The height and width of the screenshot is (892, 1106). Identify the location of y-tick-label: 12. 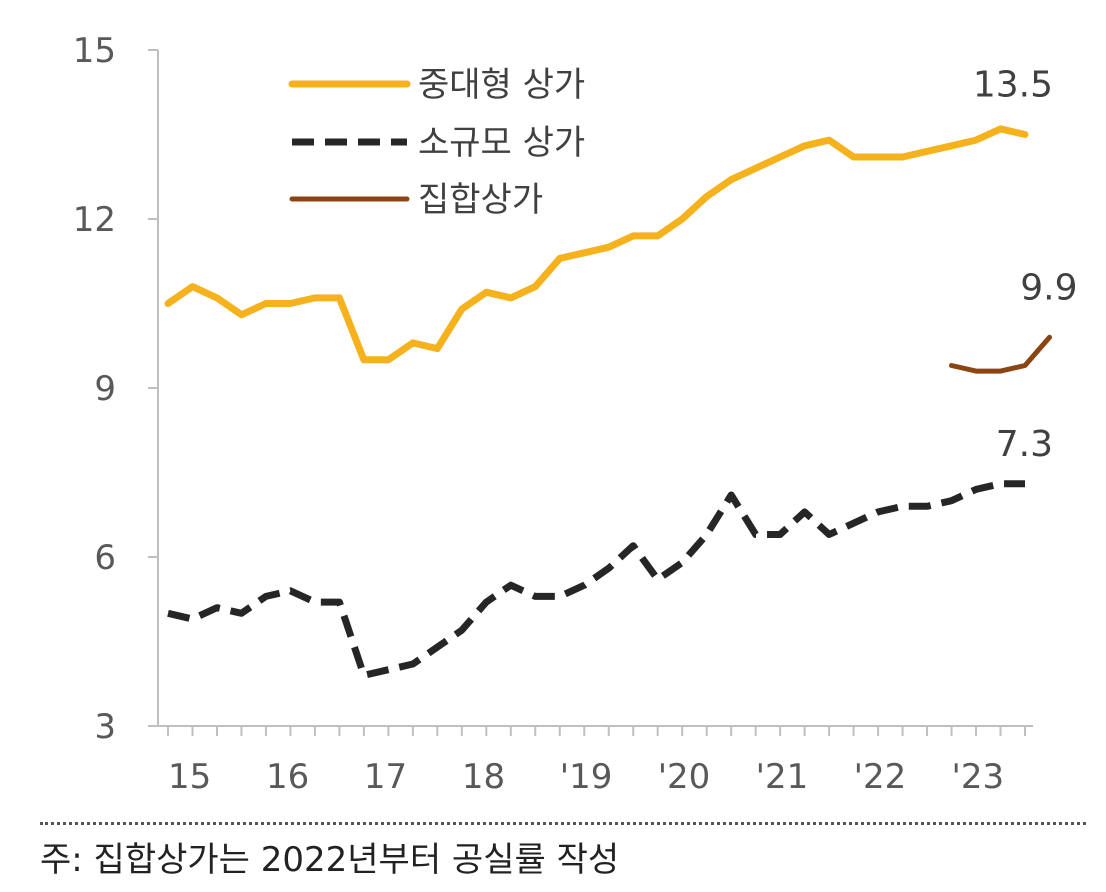
(94, 220).